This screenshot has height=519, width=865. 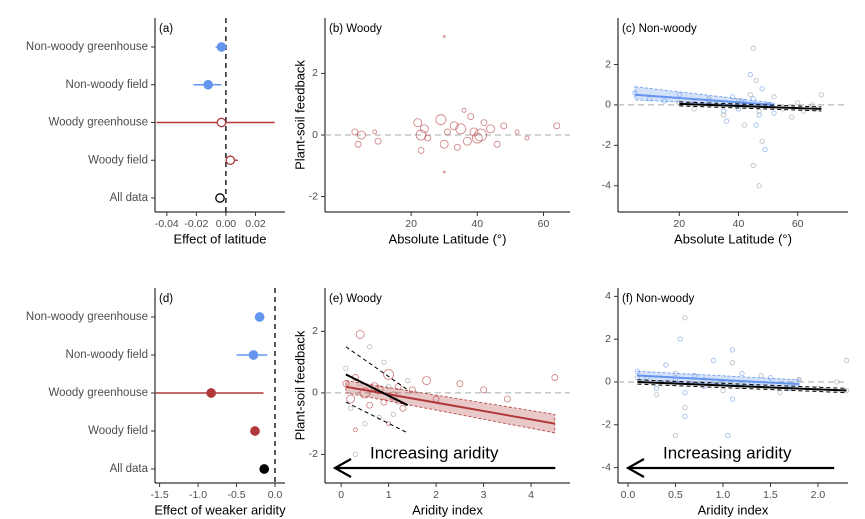 I want to click on category-label: All data, so click(x=129, y=469).